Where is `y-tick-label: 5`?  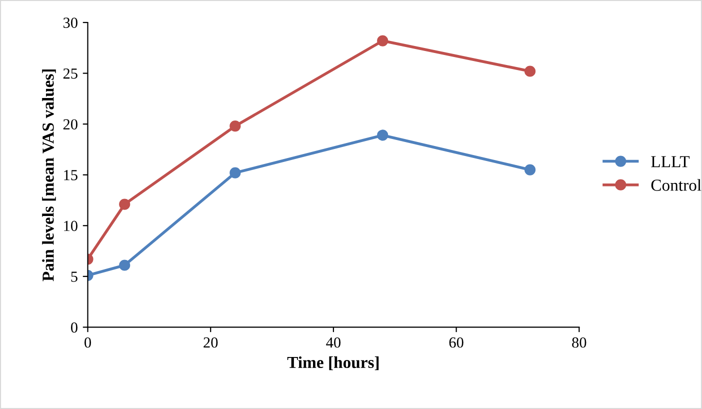
y-tick-label: 5 is located at coordinates (74, 277).